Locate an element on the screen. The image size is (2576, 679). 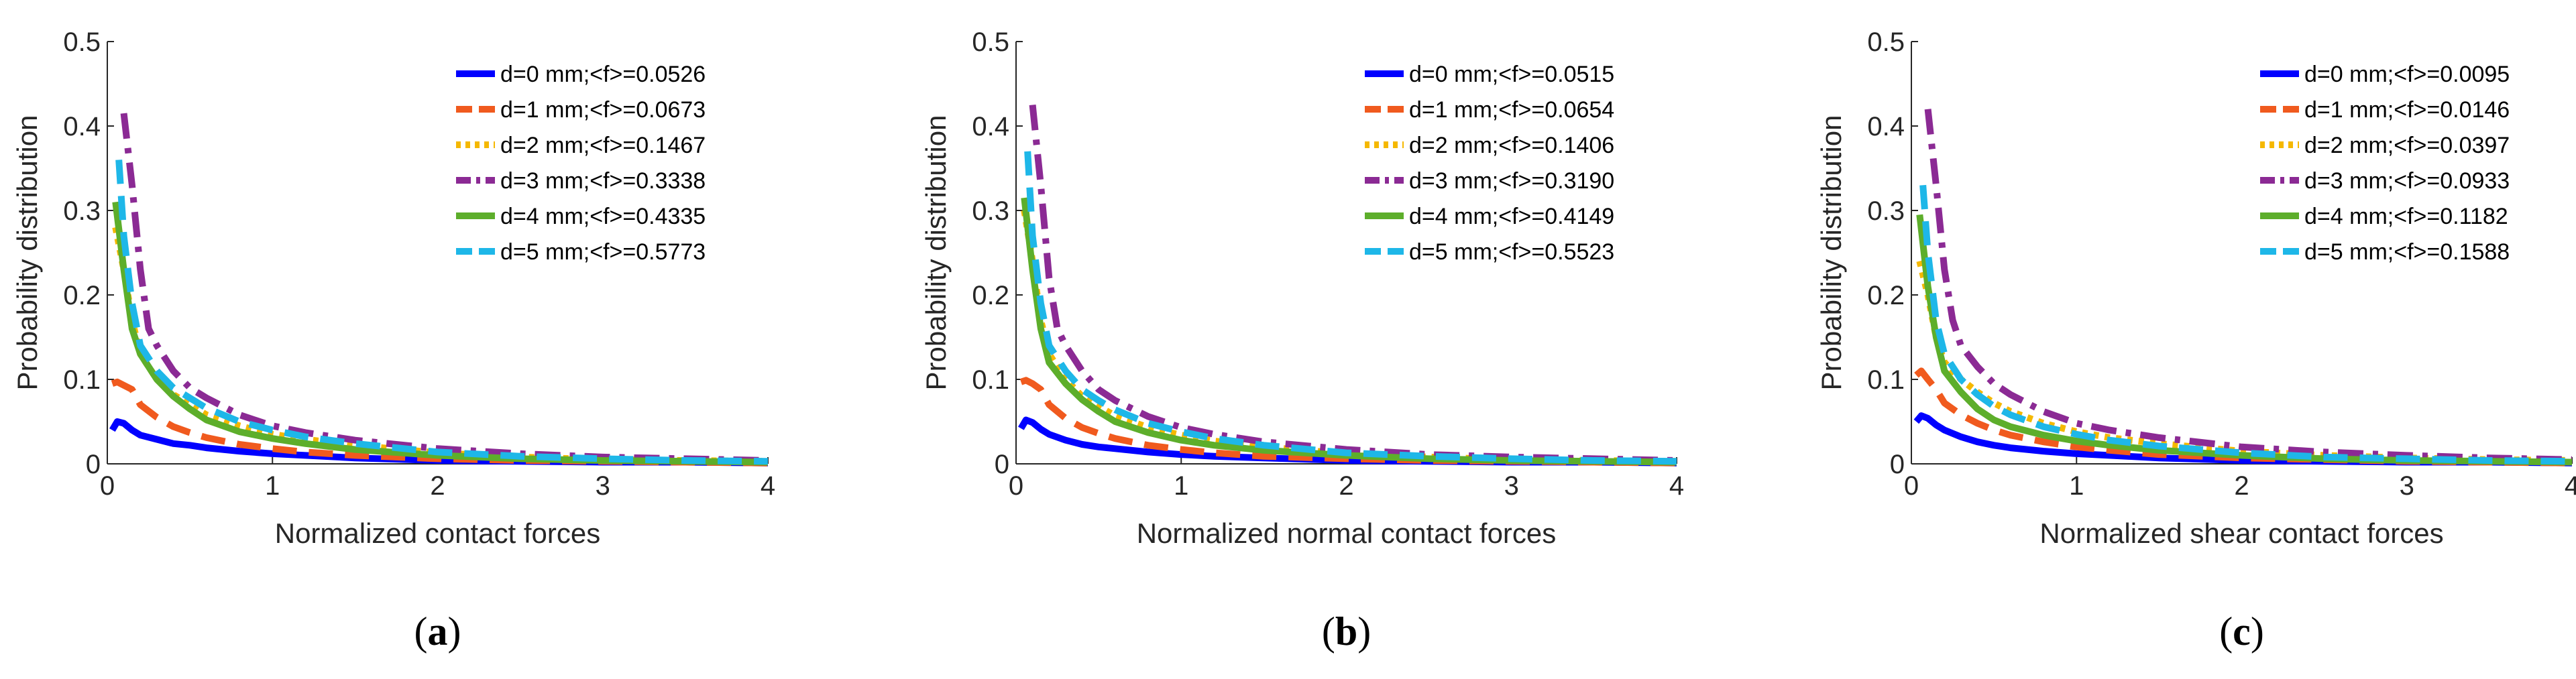
legend-entry: d=0 mm;<f>=0.0526 is located at coordinates (603, 74).